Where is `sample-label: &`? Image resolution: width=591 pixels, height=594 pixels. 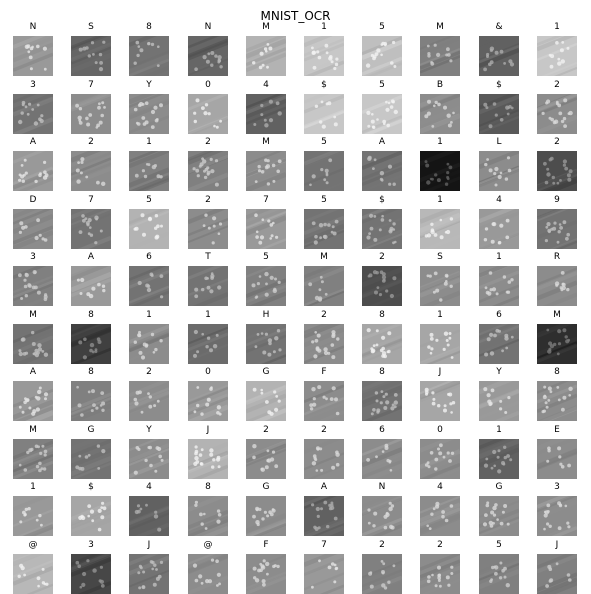
sample-label: & is located at coordinates (499, 27).